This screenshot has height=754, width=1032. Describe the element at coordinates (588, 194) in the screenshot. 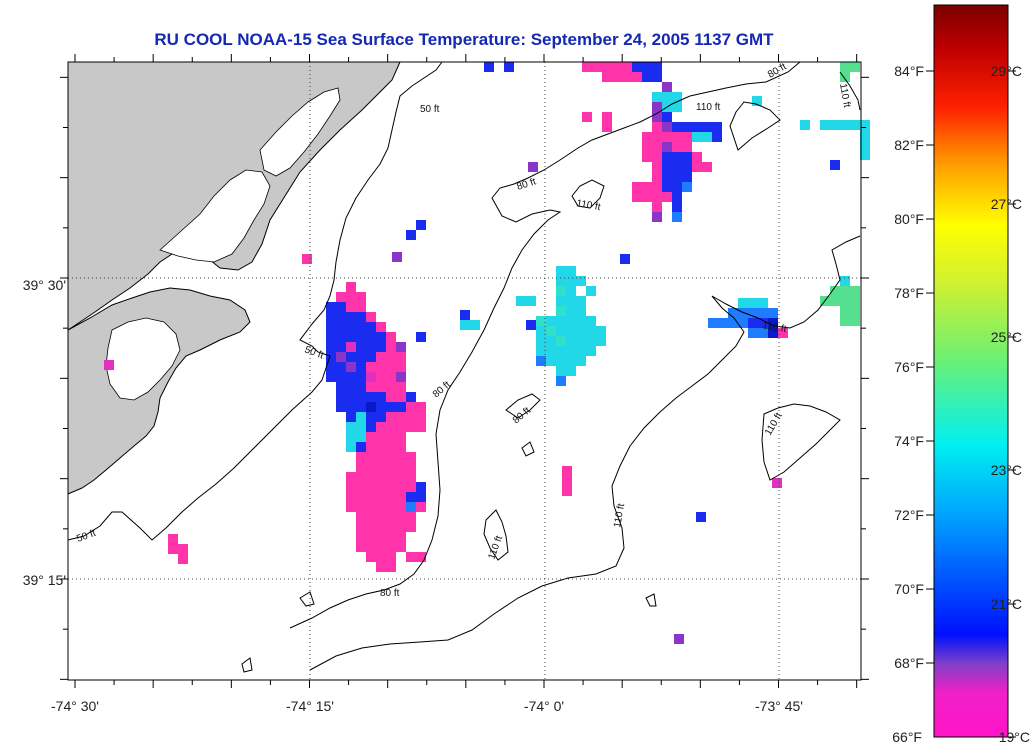

I see `contour-110ft-b` at that location.